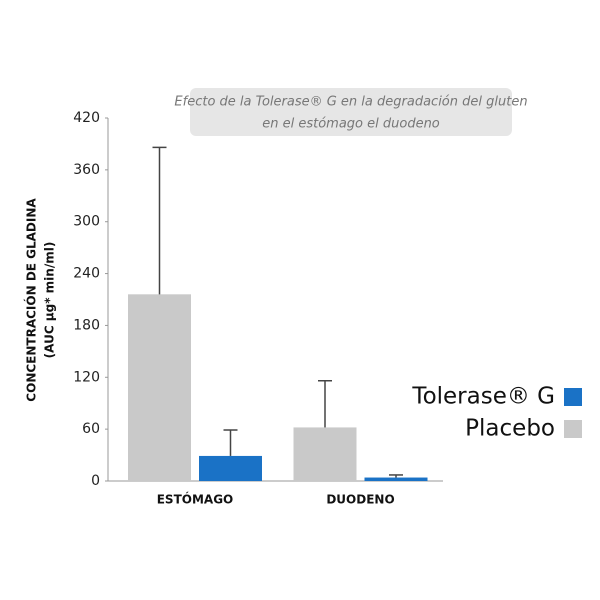  I want to click on legend-label: Tolerase® G, so click(483, 397).